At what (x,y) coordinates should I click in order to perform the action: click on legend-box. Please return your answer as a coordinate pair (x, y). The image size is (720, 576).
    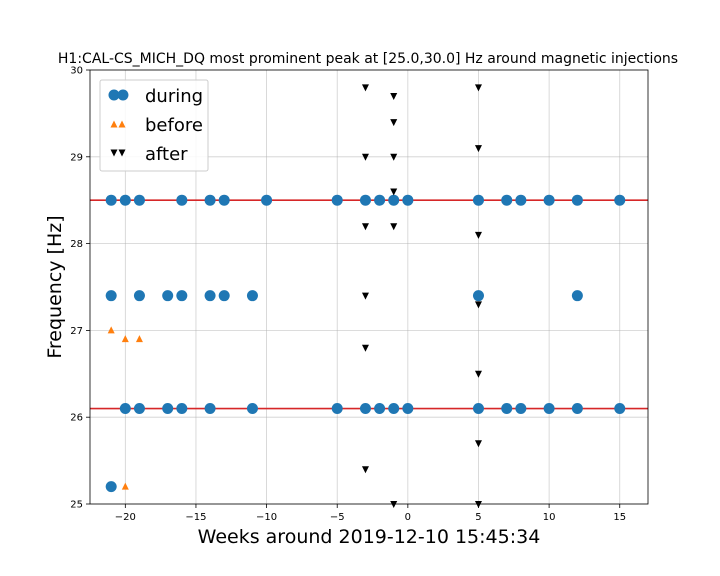
    Looking at the image, I should click on (154, 125).